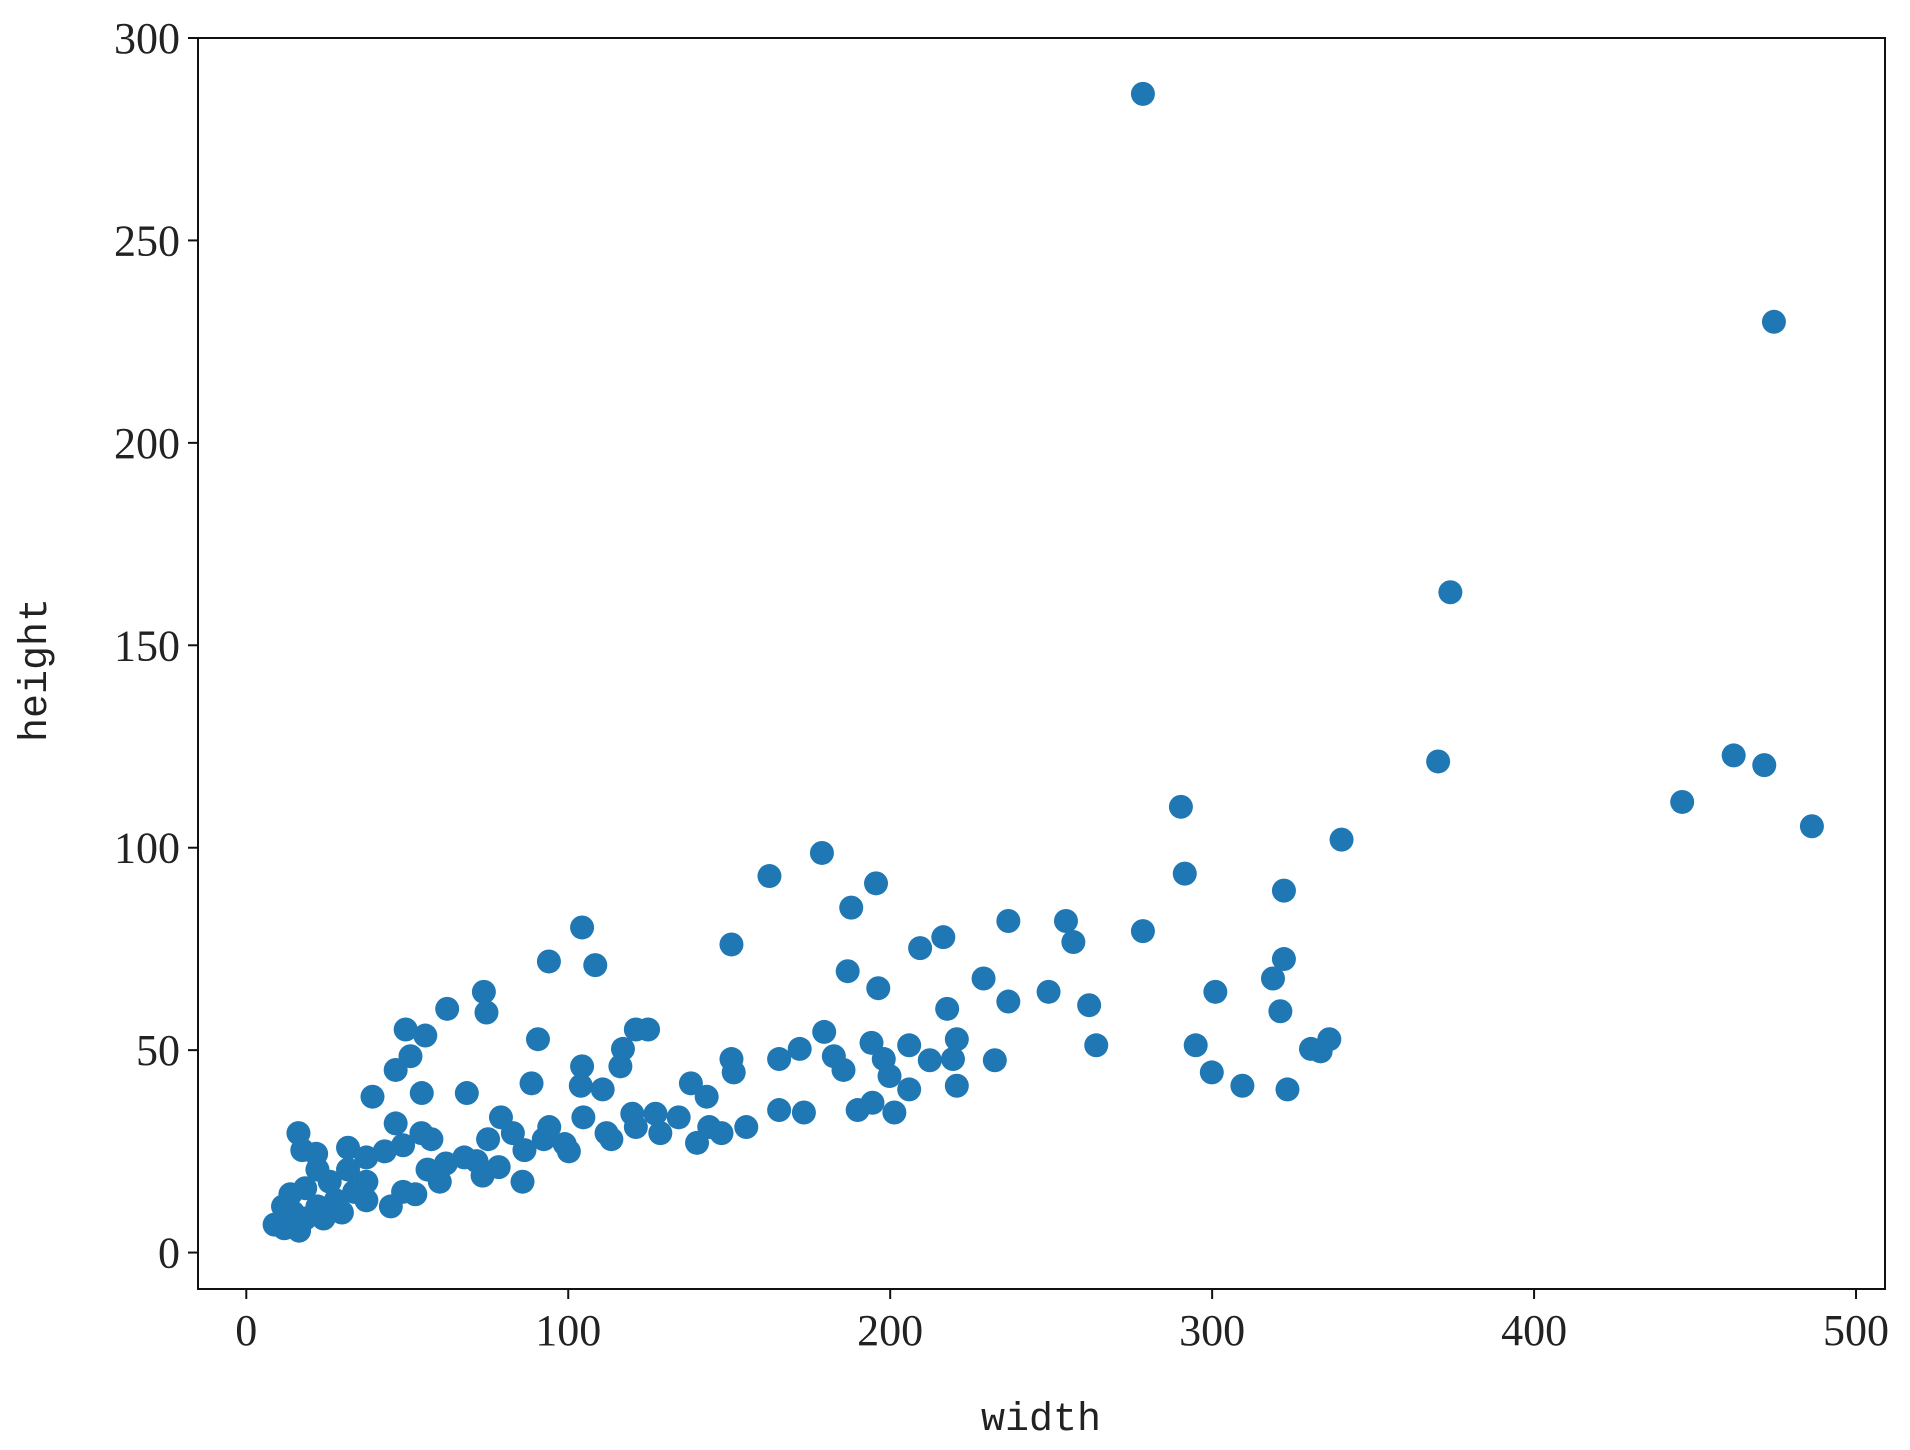 This screenshot has height=1450, width=1910. What do you see at coordinates (1041, 1420) in the screenshot?
I see `x-axis-label: width` at bounding box center [1041, 1420].